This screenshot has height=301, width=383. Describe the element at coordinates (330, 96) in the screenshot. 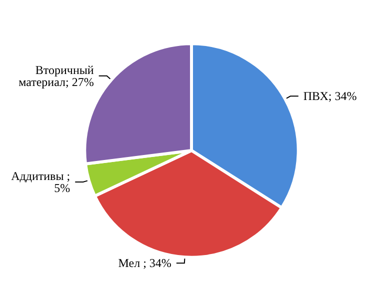

I see `slice-label: ПВХ; 34%` at that location.